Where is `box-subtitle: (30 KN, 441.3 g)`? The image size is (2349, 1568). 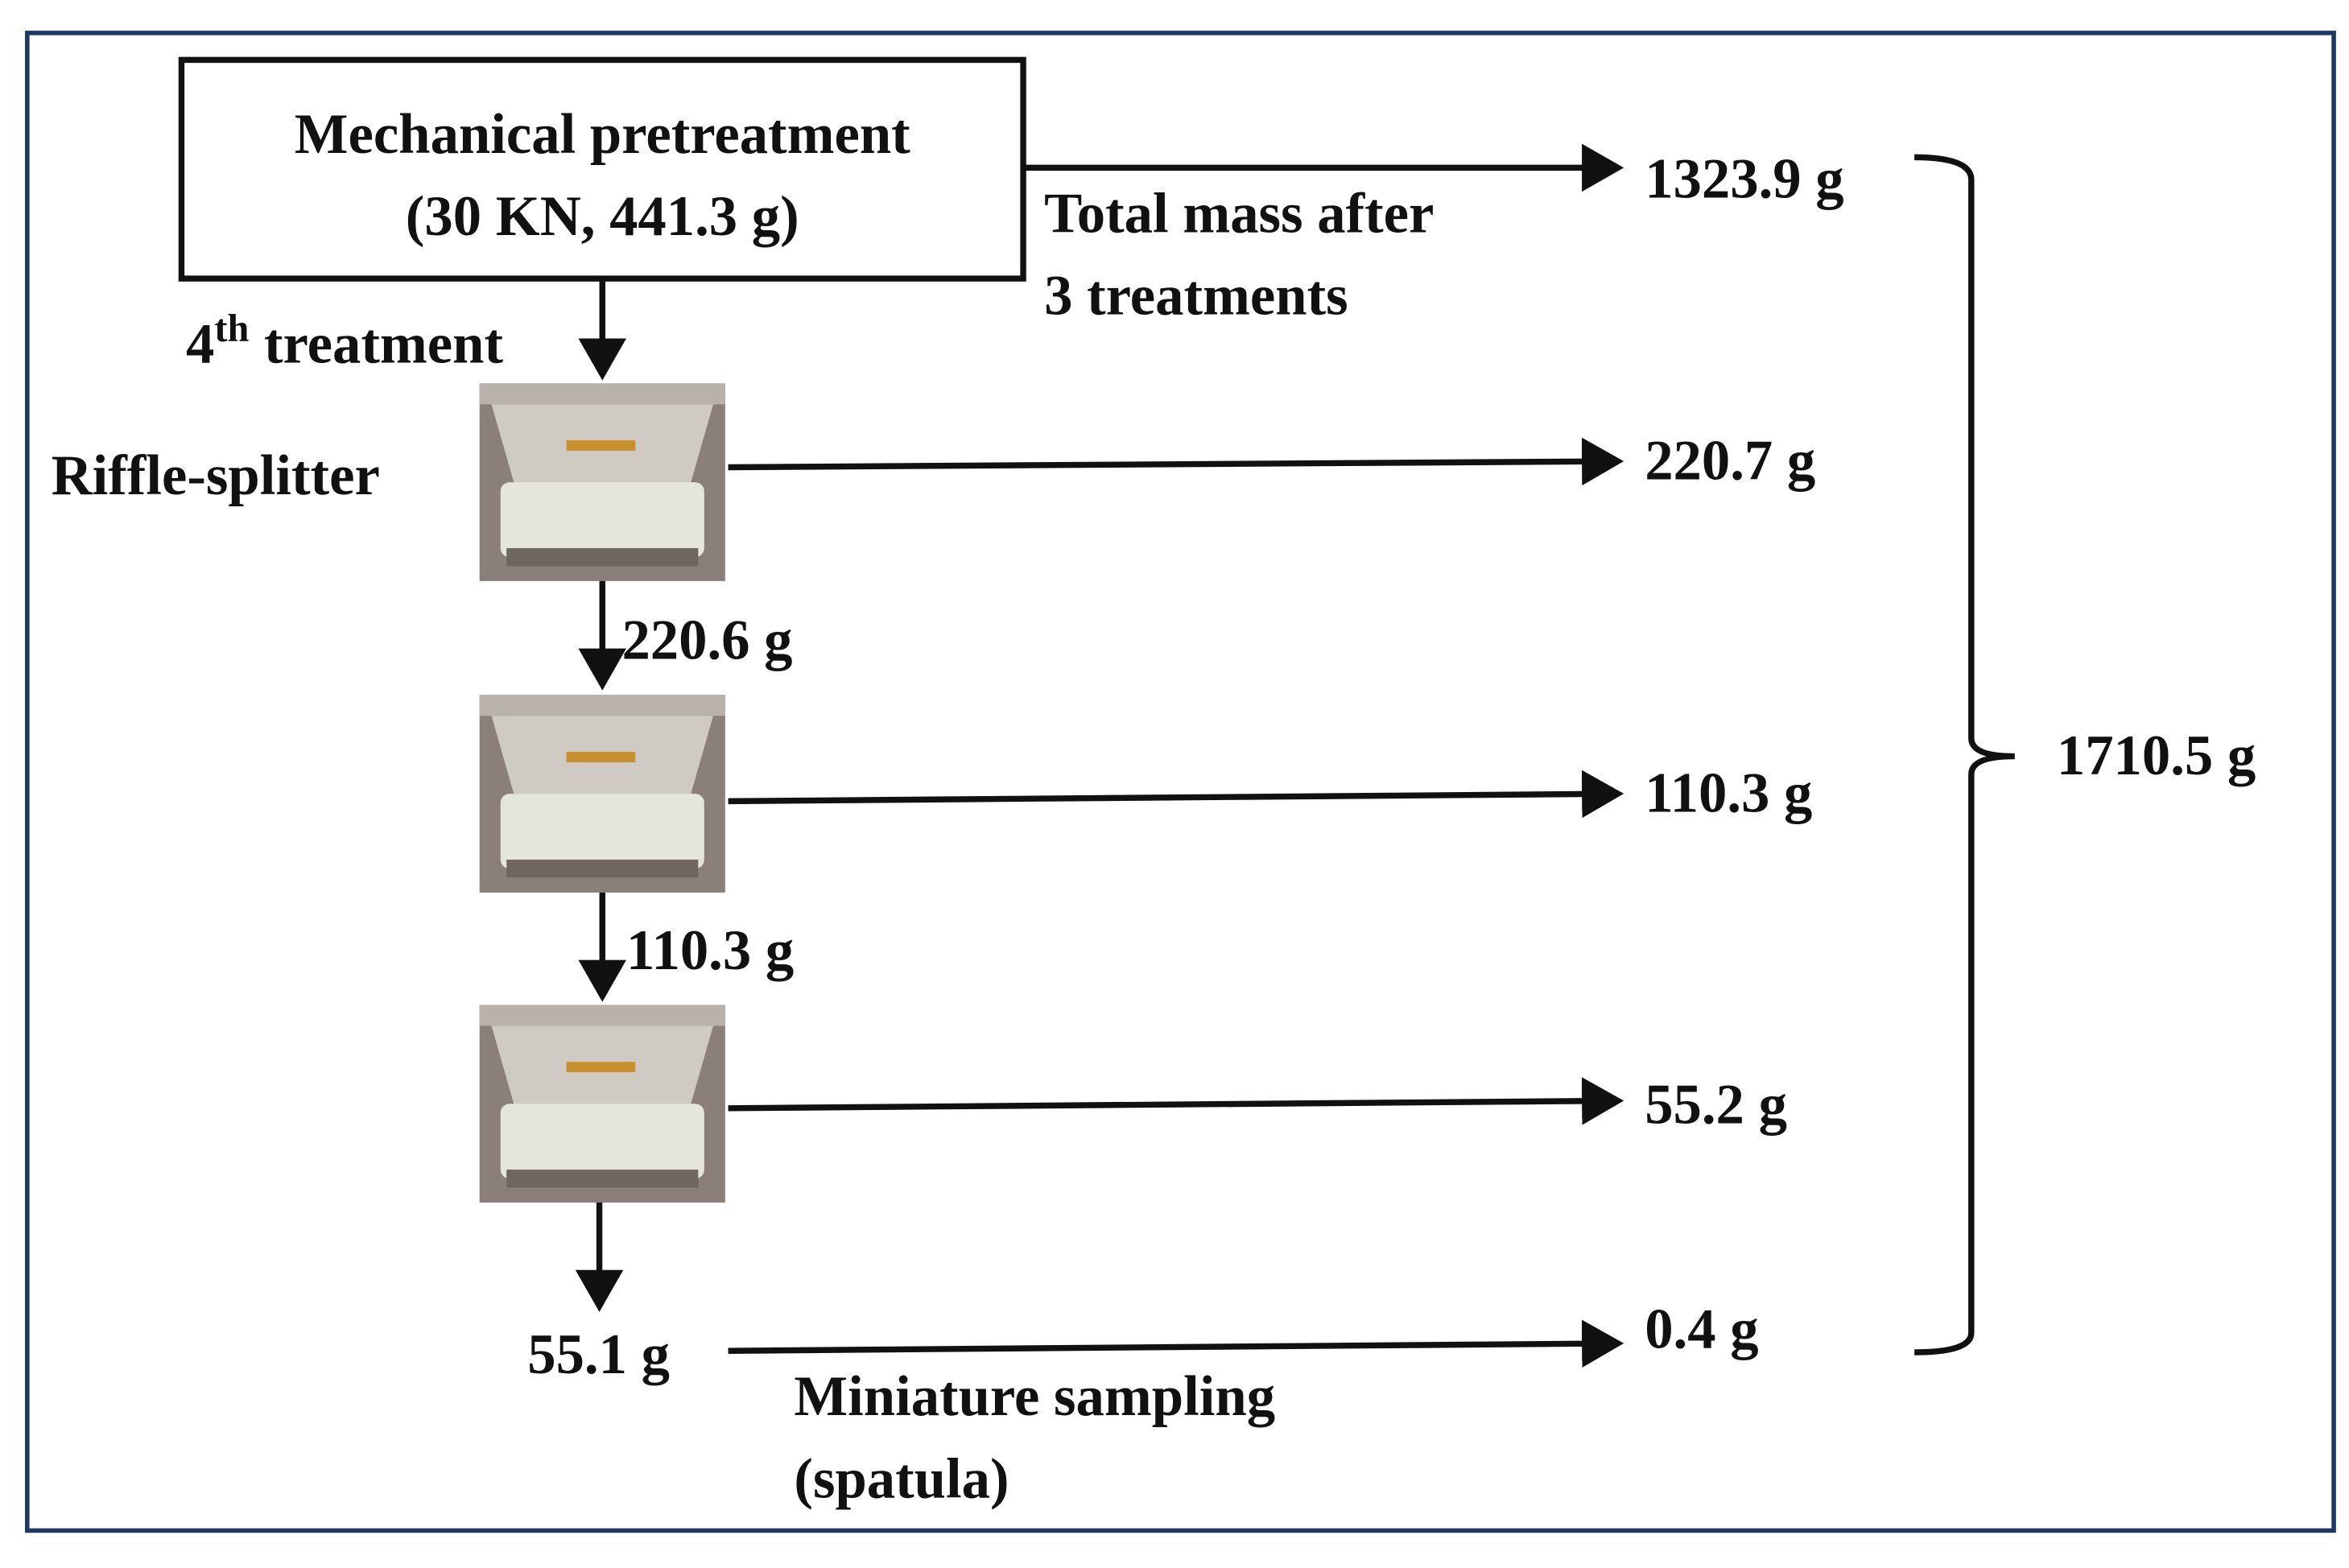 box-subtitle: (30 KN, 441.3 g) is located at coordinates (602, 216).